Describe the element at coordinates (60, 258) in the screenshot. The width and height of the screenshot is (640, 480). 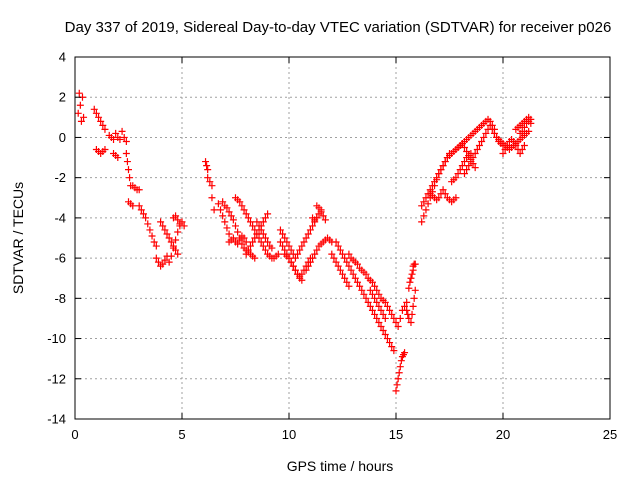
I see `y-tick-label: -6` at that location.